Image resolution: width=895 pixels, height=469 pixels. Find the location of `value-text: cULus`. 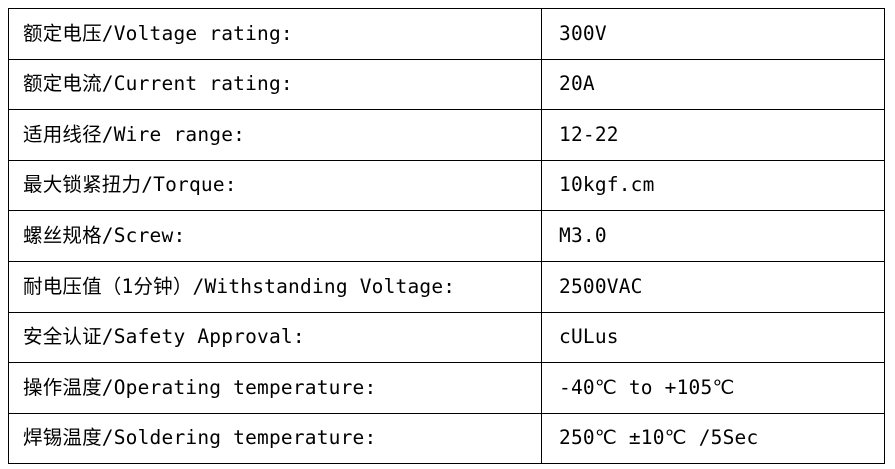

value-text: cULus is located at coordinates (589, 337).